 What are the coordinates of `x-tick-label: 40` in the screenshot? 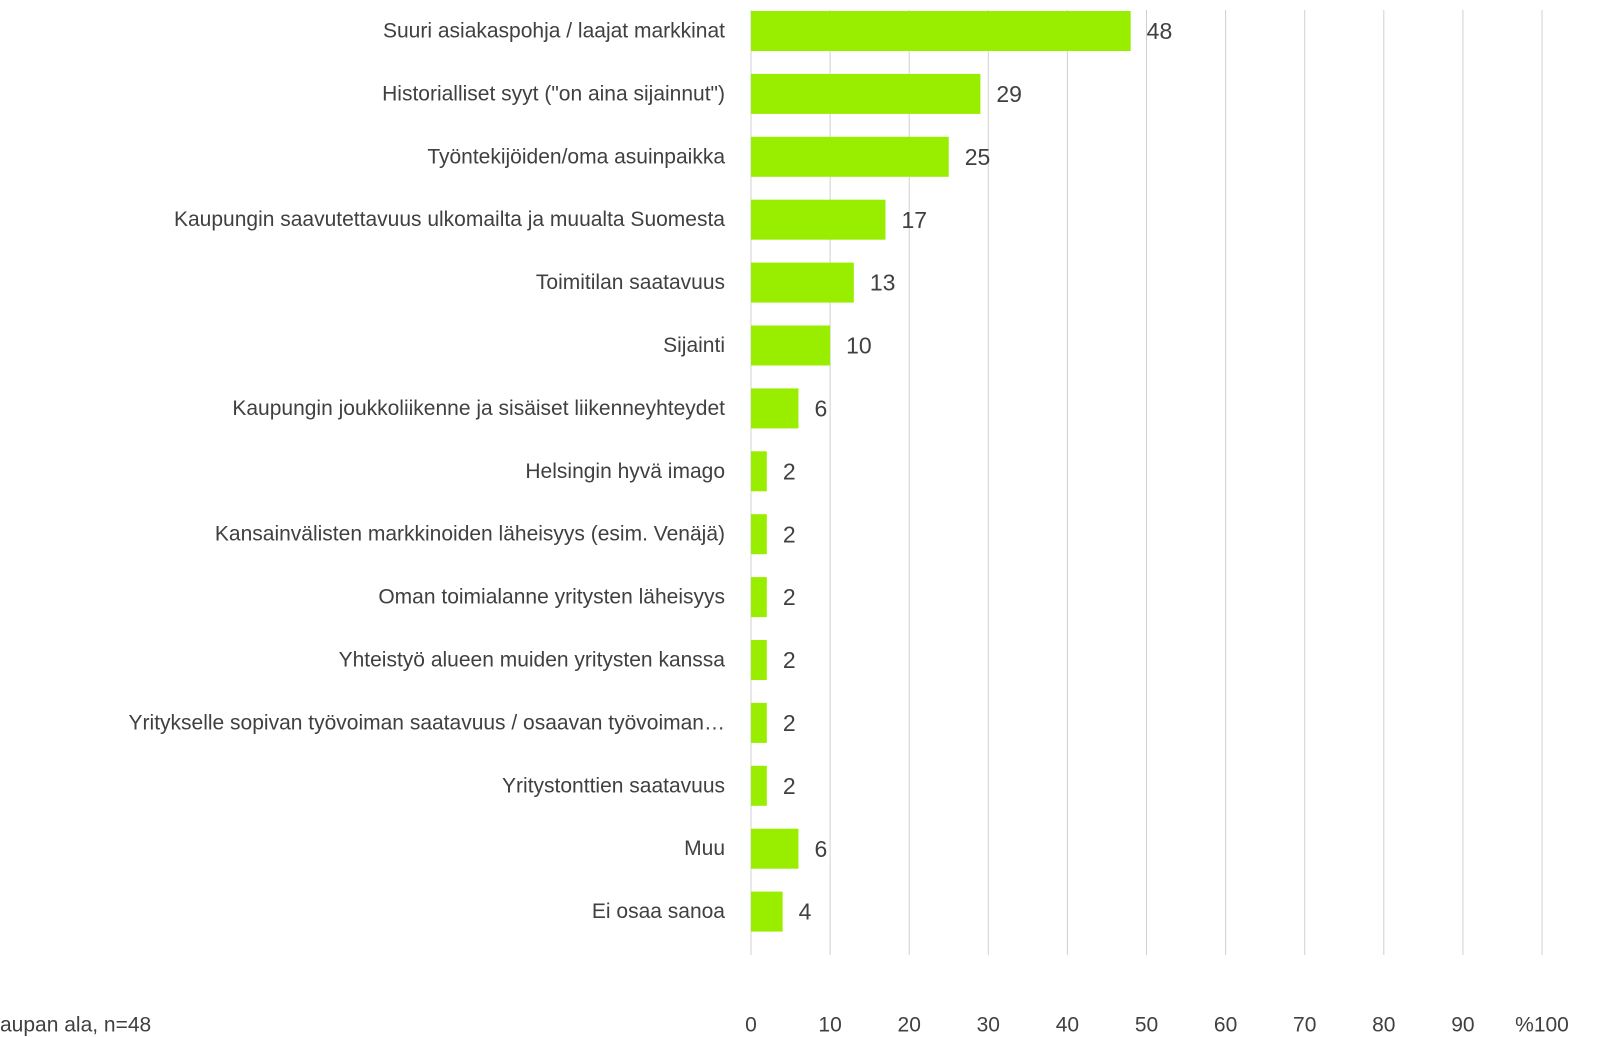 It's located at (1067, 1025).